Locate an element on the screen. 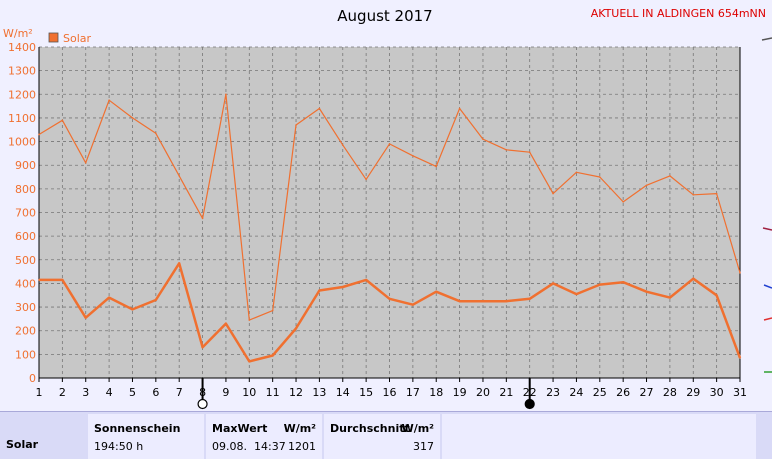 The width and height of the screenshot is (772, 459). sonnenschein-header: Sonnenschein is located at coordinates (137, 428).